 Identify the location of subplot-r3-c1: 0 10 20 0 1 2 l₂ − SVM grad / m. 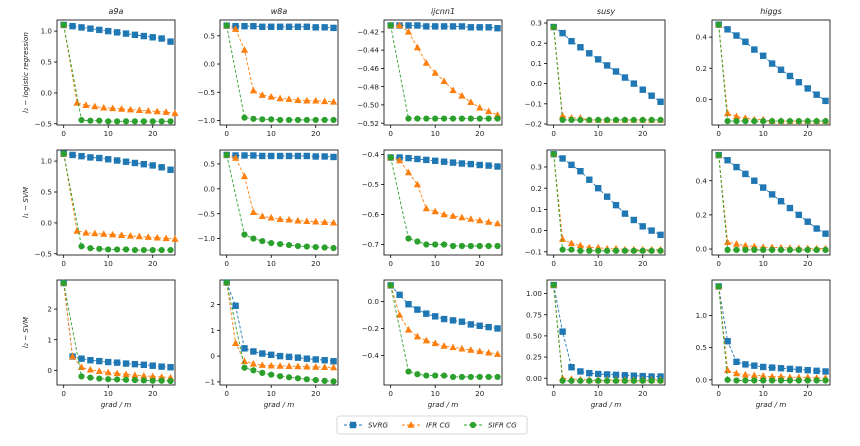
(98, 344).